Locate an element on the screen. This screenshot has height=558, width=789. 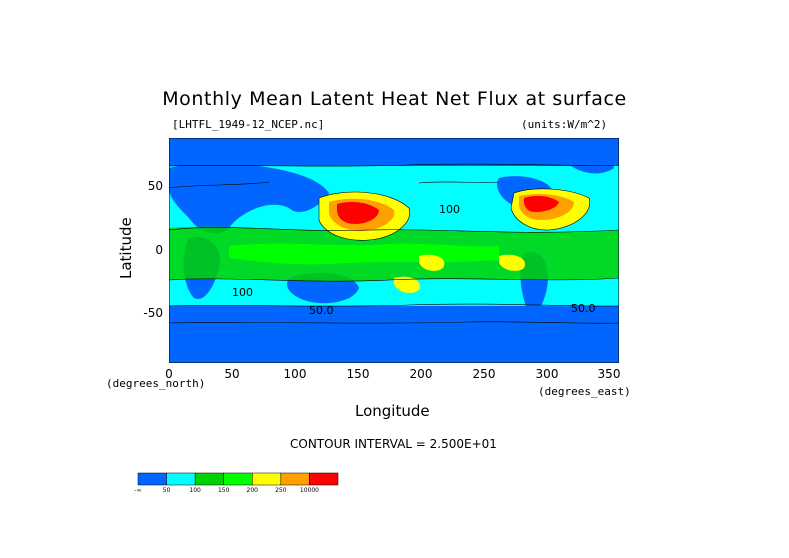
x-axis-label: Longitude is located at coordinates (392, 411).